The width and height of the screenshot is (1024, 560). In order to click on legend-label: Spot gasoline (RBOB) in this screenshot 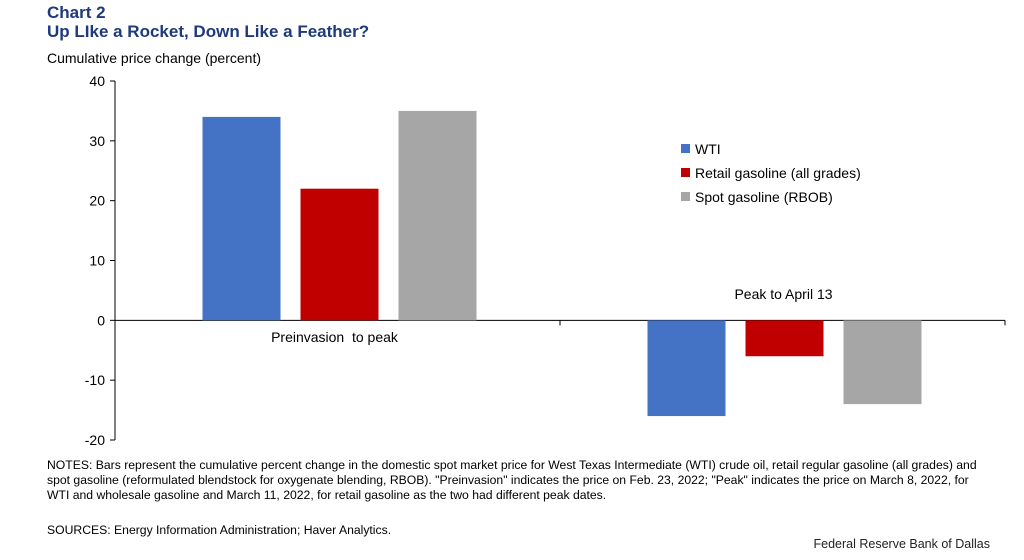, I will do `click(764, 197)`.